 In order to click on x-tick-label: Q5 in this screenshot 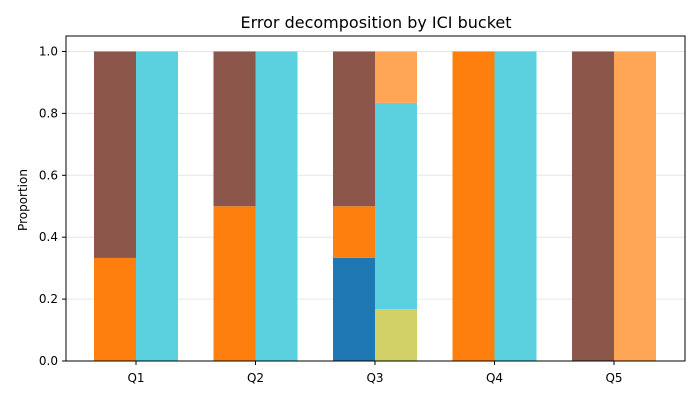, I will do `click(613, 378)`.